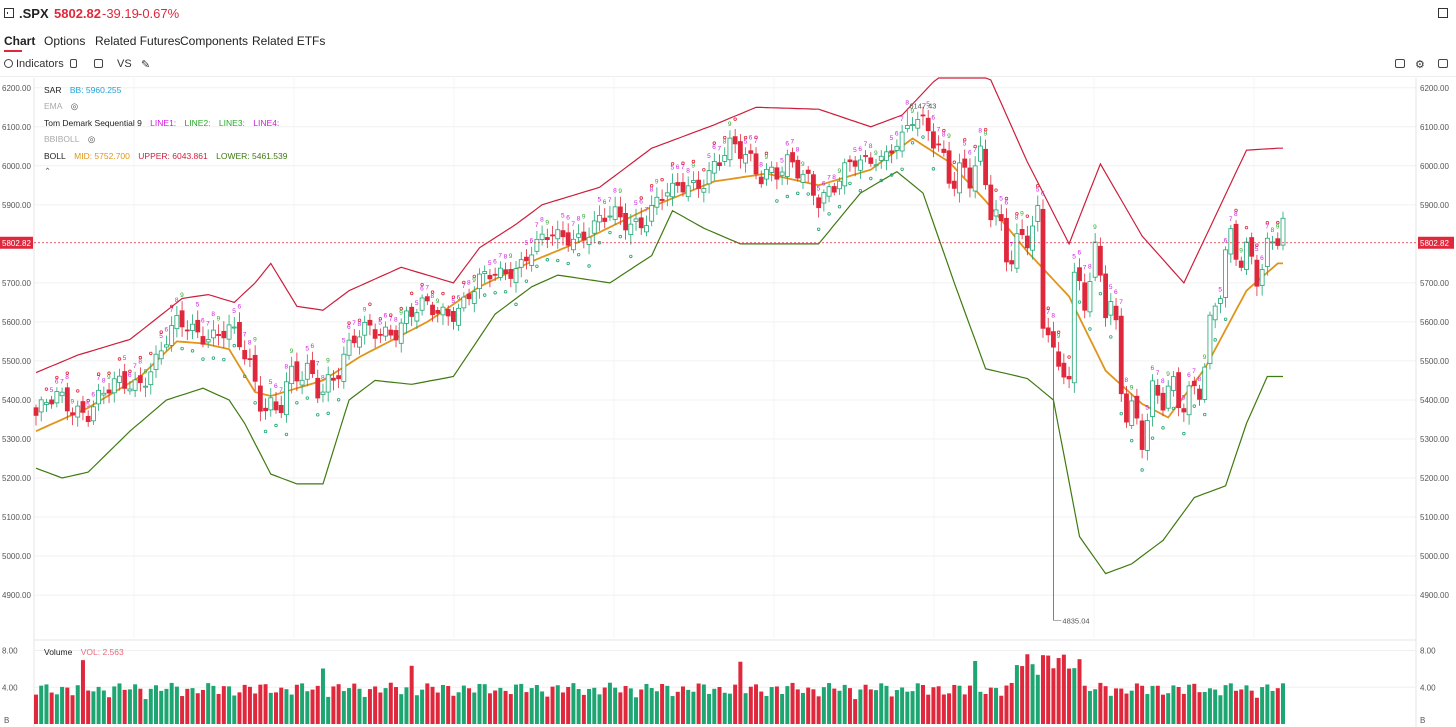 The height and width of the screenshot is (727, 1456). Describe the element at coordinates (9, 13) in the screenshot. I see `symbol-icon` at that location.